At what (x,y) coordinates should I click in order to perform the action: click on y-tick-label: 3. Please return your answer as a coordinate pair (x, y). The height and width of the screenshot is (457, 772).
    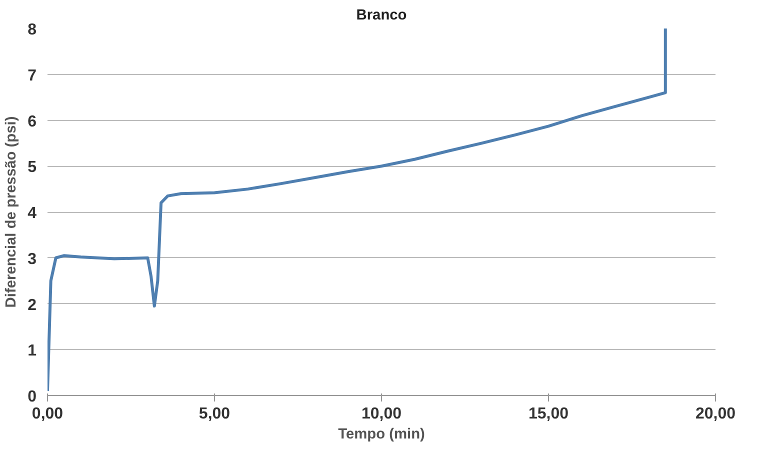
    Looking at the image, I should click on (32, 259).